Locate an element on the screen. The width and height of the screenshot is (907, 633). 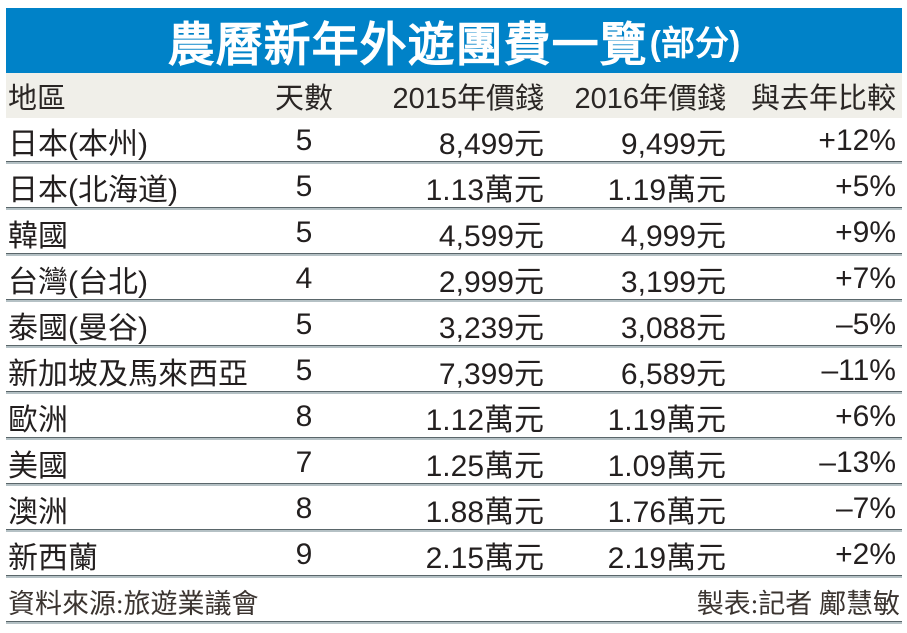
column-header-price-2016: 2016年價錢 is located at coordinates (650, 98).